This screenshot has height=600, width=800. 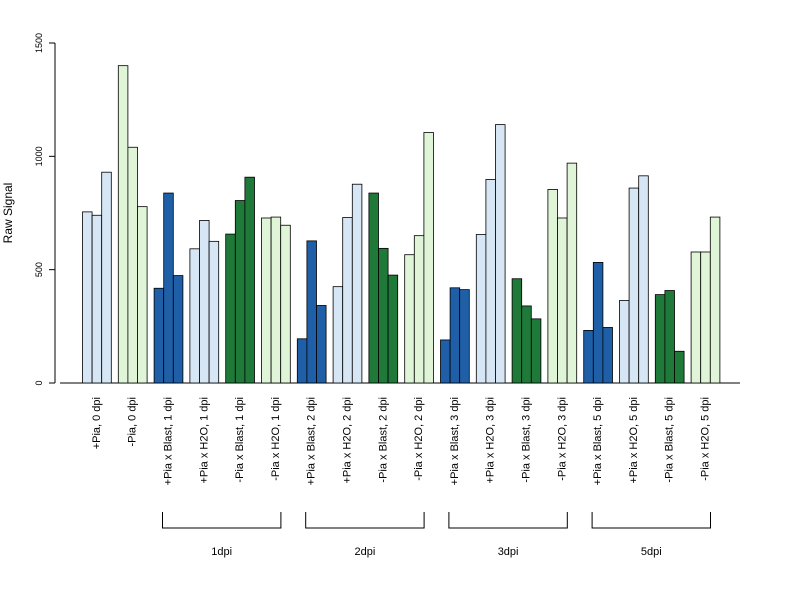 What do you see at coordinates (8, 213) in the screenshot?
I see `y-axis-label: Raw Signal` at bounding box center [8, 213].